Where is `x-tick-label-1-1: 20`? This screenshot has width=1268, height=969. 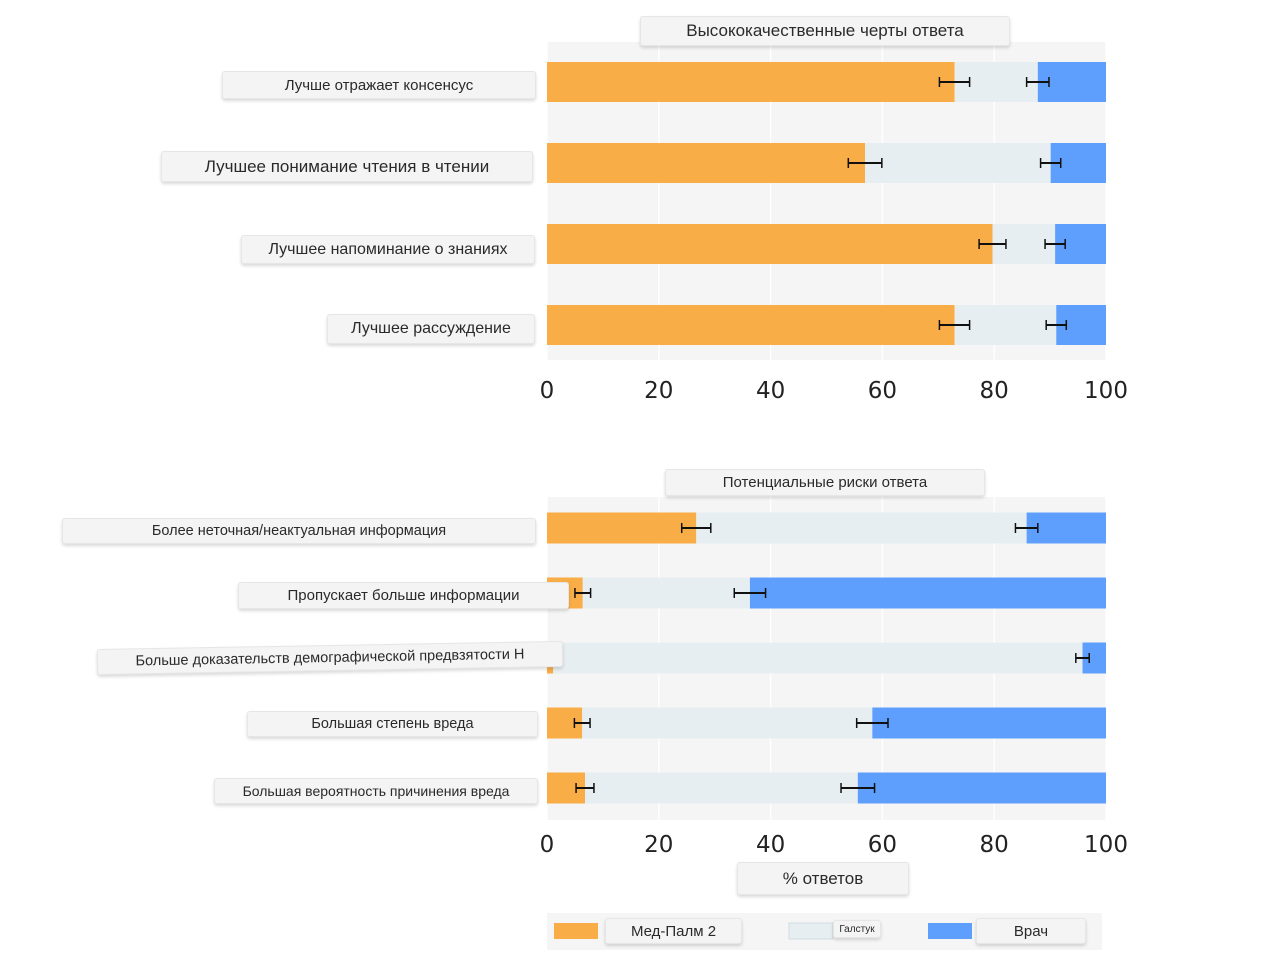
x-tick-label-1-1: 20 is located at coordinates (658, 845).